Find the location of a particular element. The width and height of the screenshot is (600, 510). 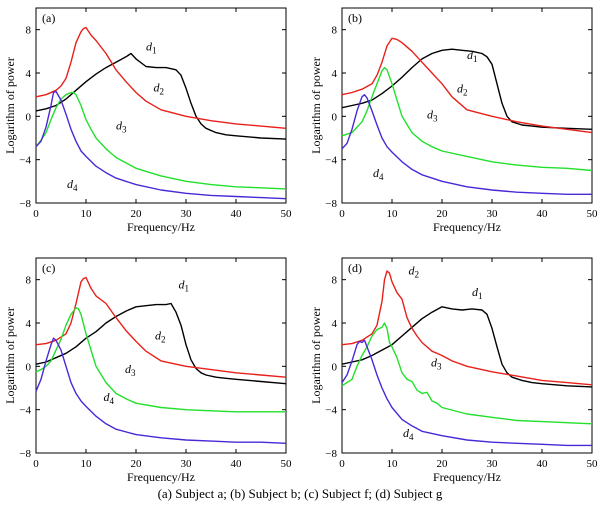

panel-label: (c) is located at coordinates (48, 268).